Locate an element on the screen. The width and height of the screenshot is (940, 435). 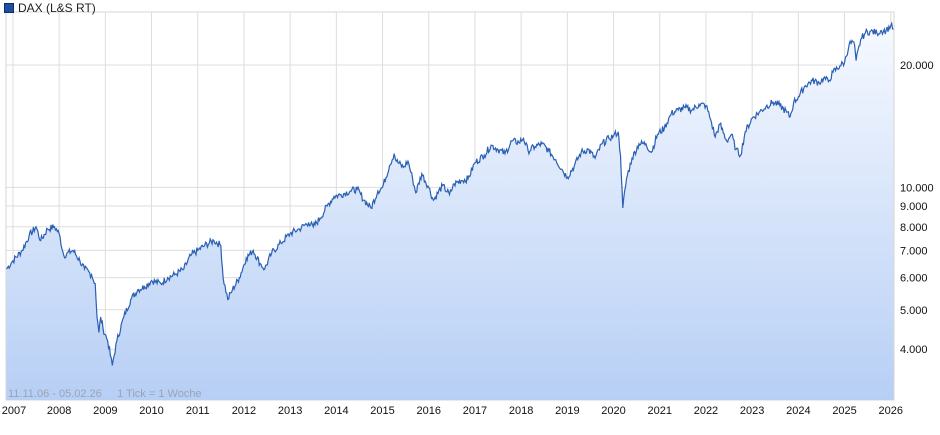
y-tick-label: 20.000 is located at coordinates (917, 66).